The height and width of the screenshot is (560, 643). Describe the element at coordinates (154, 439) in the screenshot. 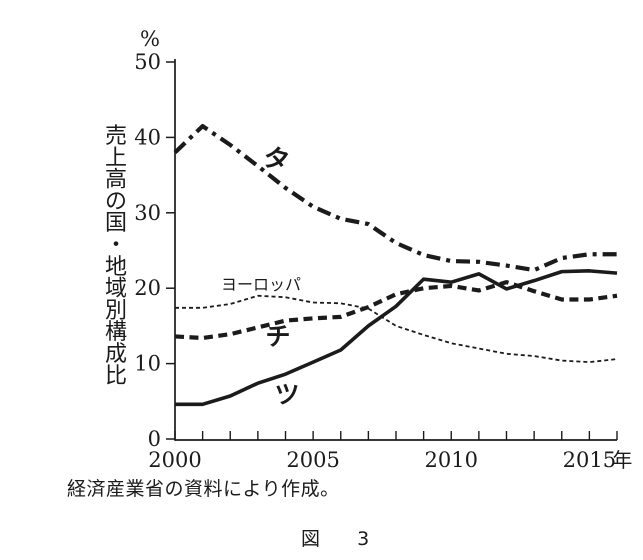

I see `y-tick-label: 0` at that location.